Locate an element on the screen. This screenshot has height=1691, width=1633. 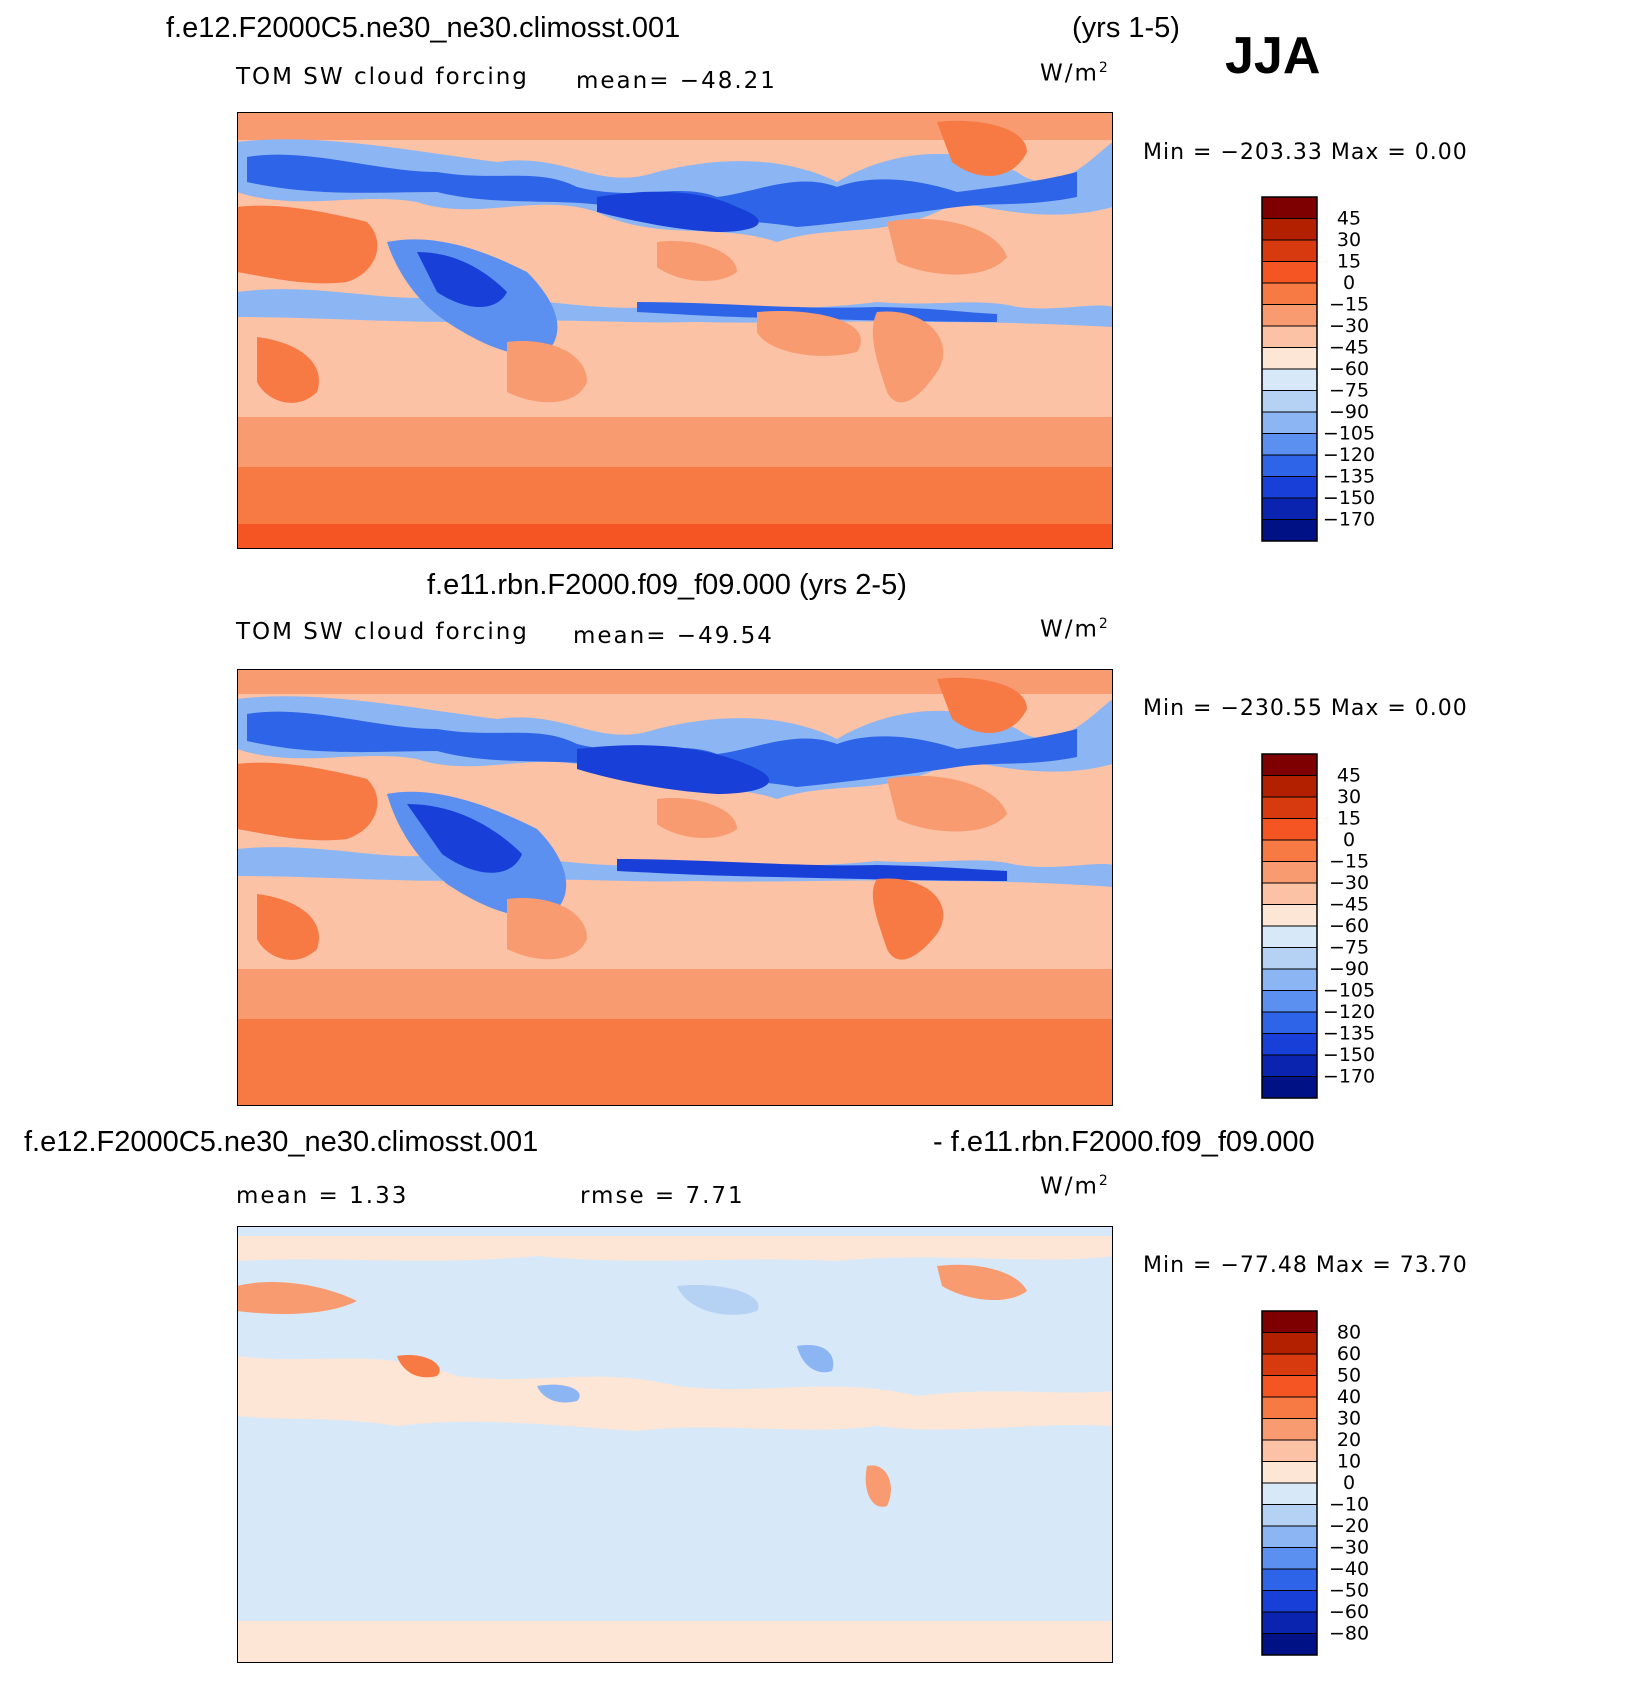
panel2-units-text: W/m is located at coordinates (1069, 629).